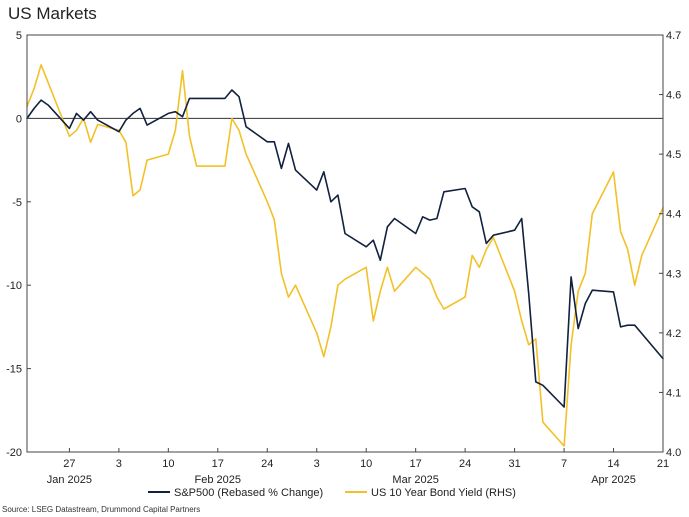 This screenshot has height=517, width=689. What do you see at coordinates (19, 119) in the screenshot?
I see `left-tick-label: 0` at bounding box center [19, 119].